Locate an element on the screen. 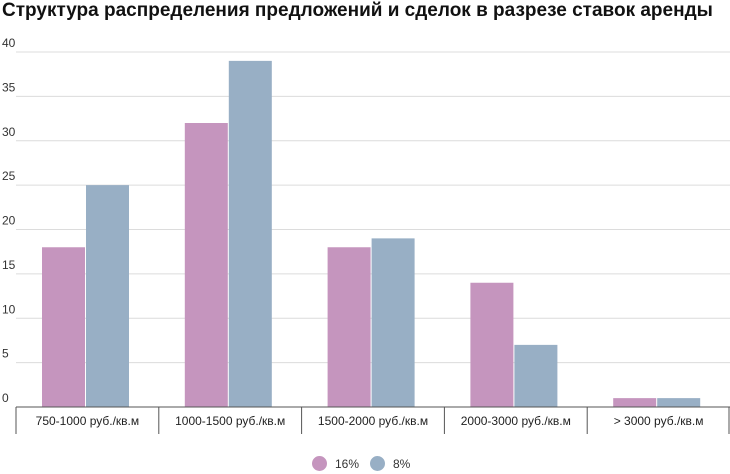 The image size is (730, 474). x-tick-label: 1000-1500 руб./кв.м is located at coordinates (230, 421).